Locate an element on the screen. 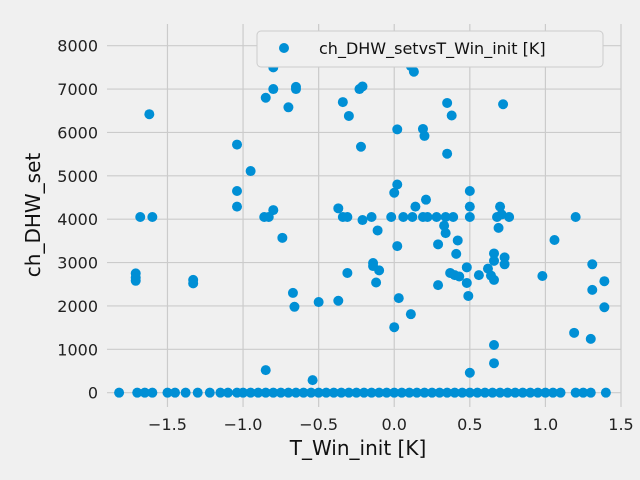 The image size is (640, 480). legend-box is located at coordinates (430, 49).